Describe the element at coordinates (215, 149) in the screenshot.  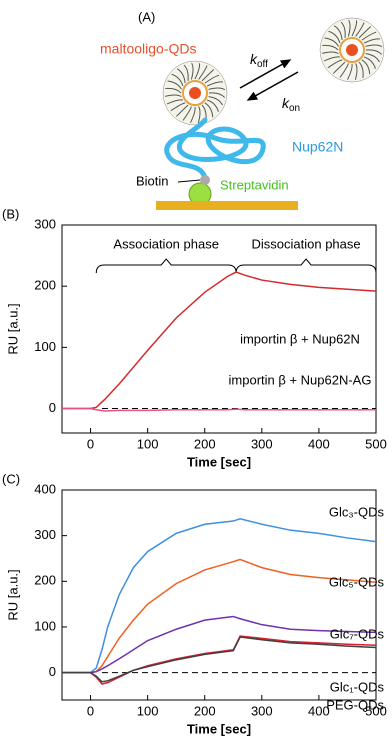
I see `protein` at that location.